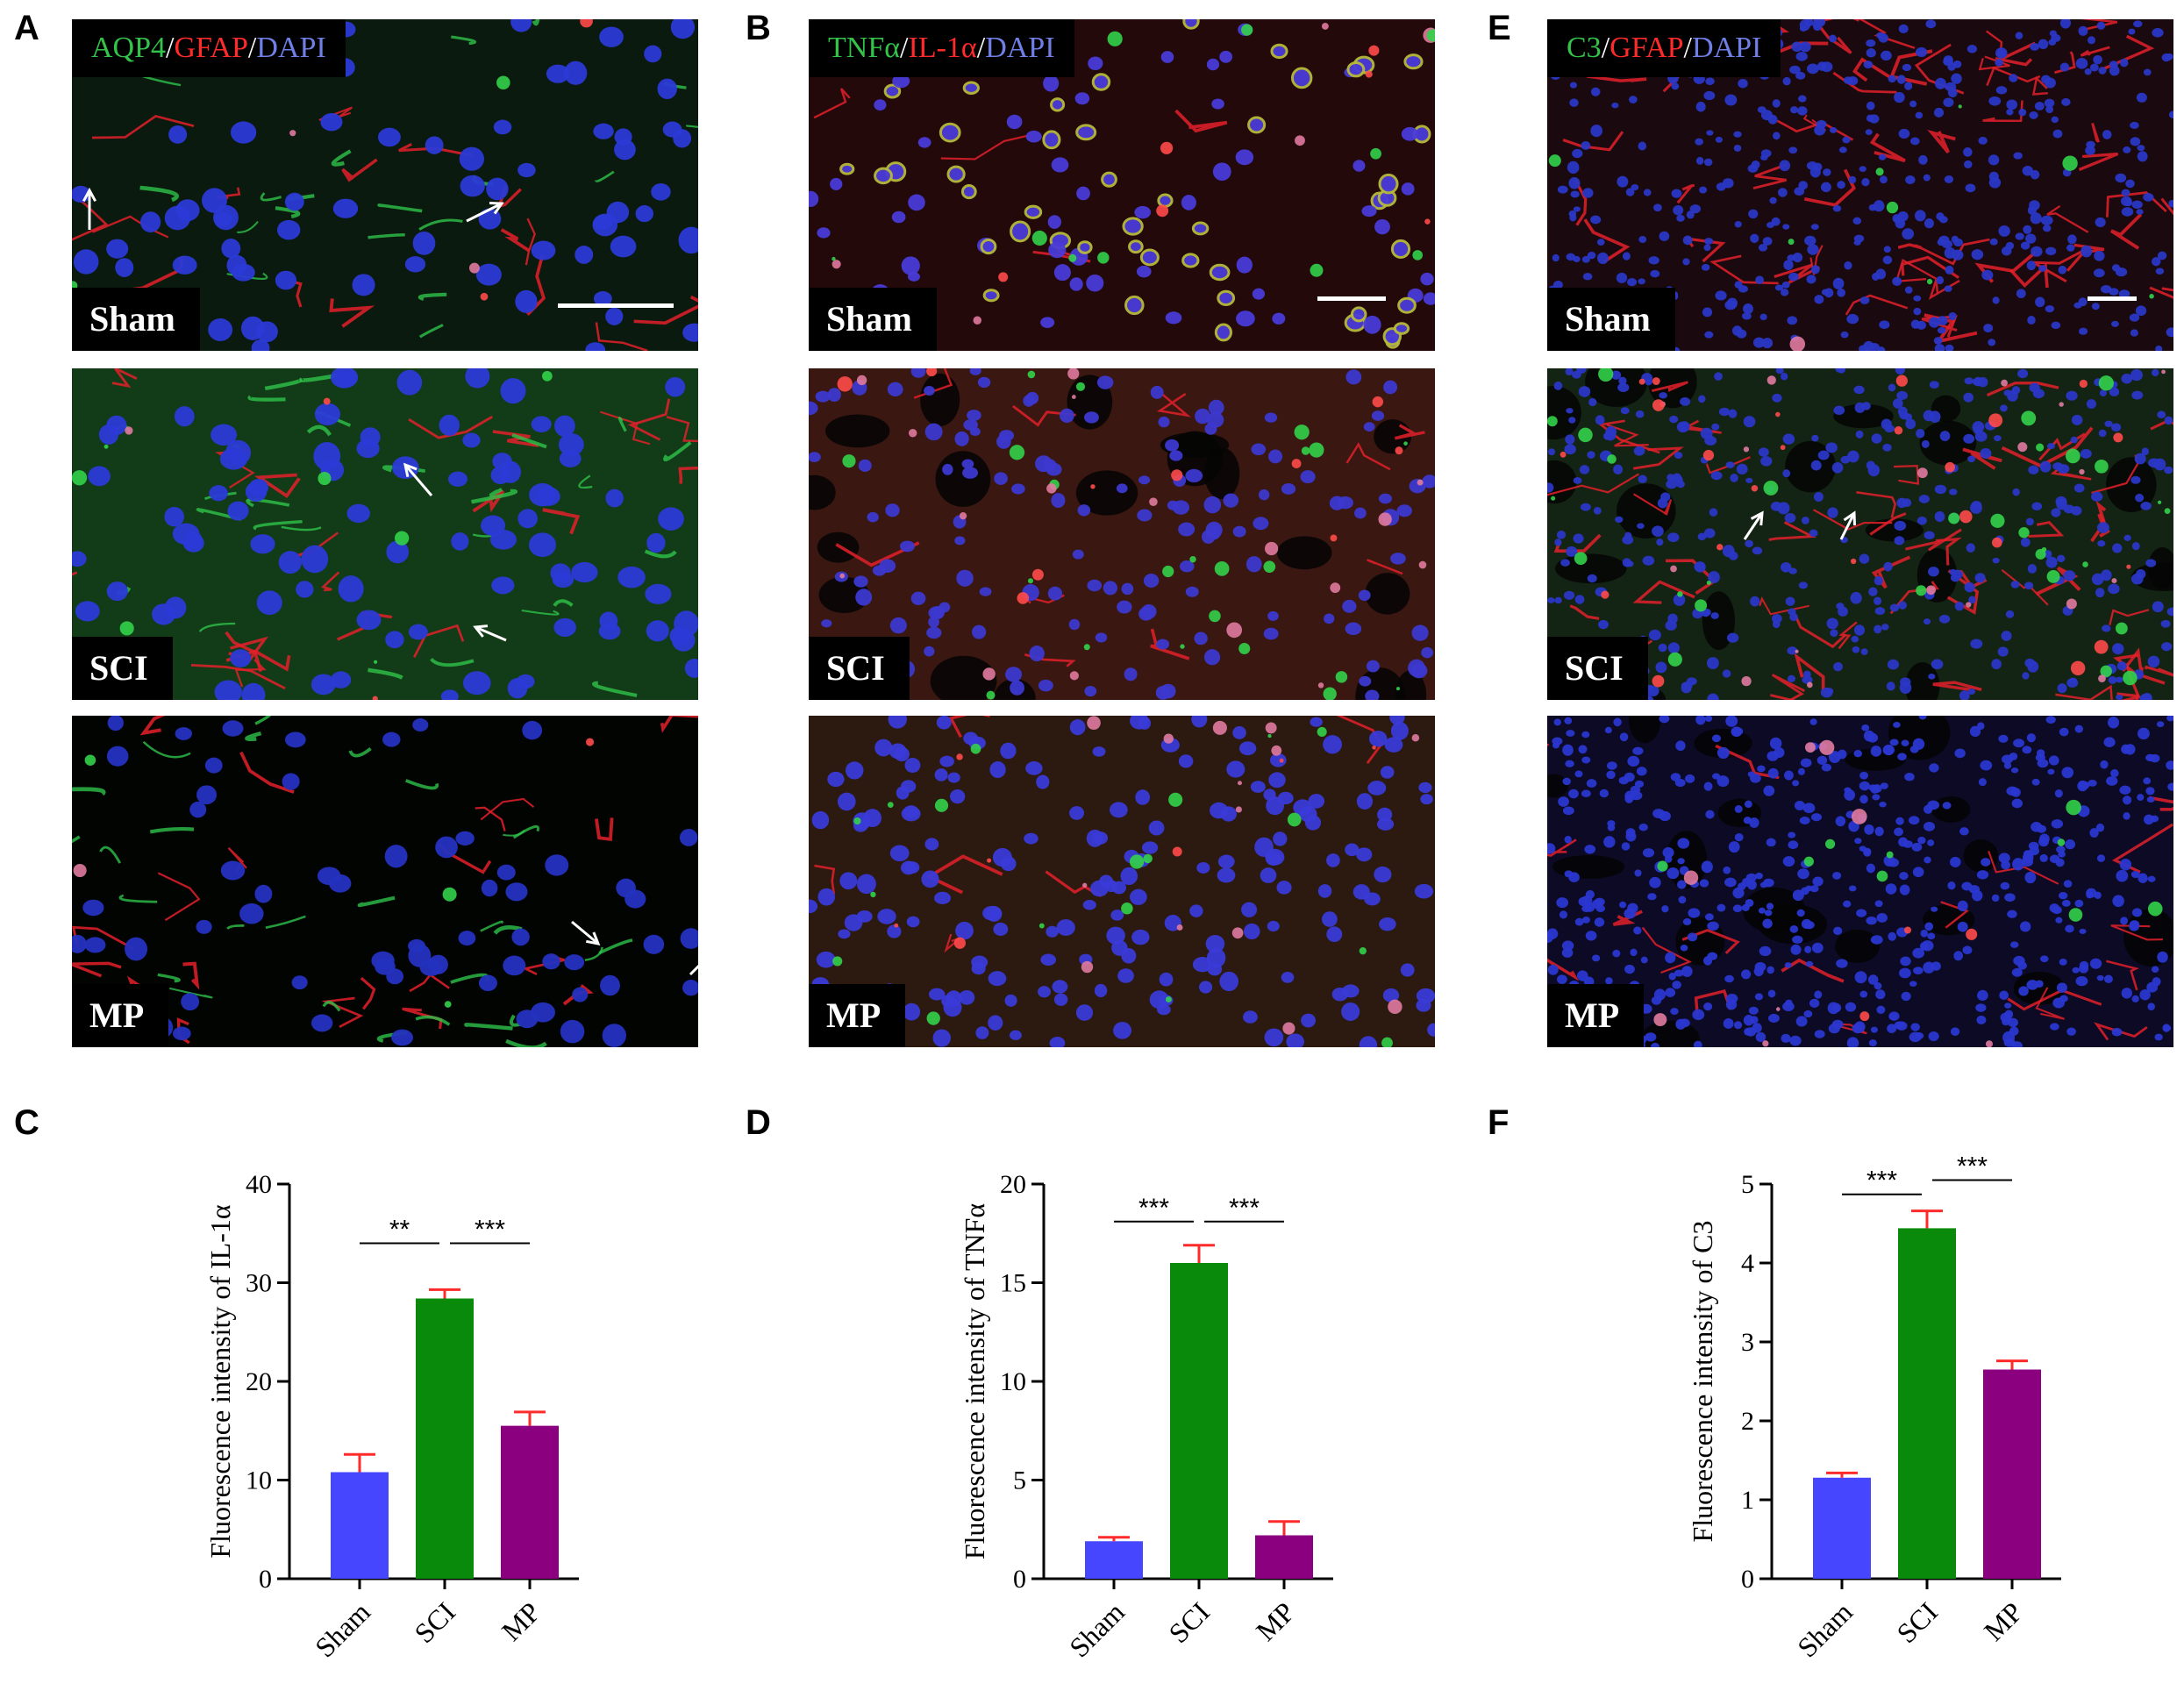 The width and height of the screenshot is (2184, 1691). I want to click on y-axis-label: Fluorescence intensity of TNFα, so click(974, 1381).